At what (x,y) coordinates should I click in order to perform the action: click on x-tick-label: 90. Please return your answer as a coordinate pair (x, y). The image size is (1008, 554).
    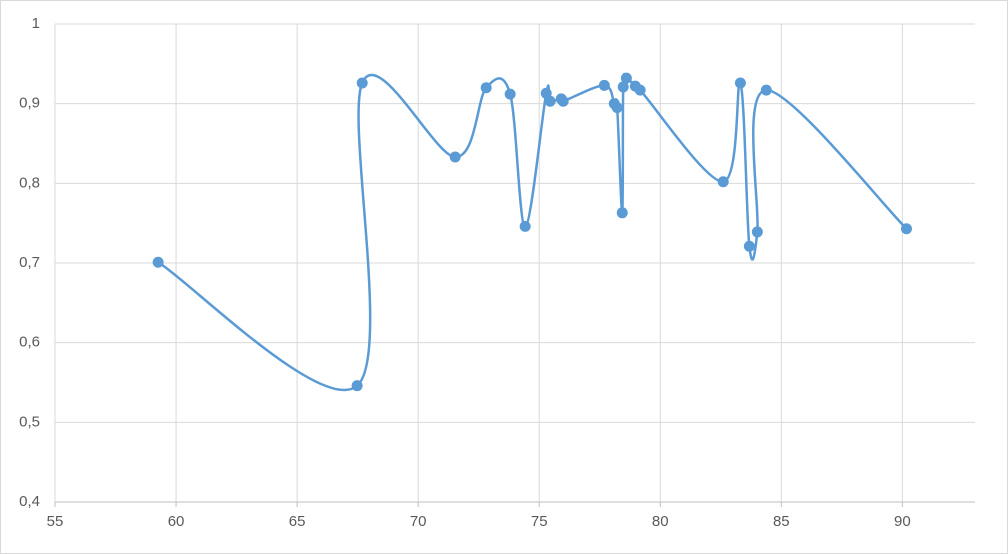
    Looking at the image, I should click on (902, 521).